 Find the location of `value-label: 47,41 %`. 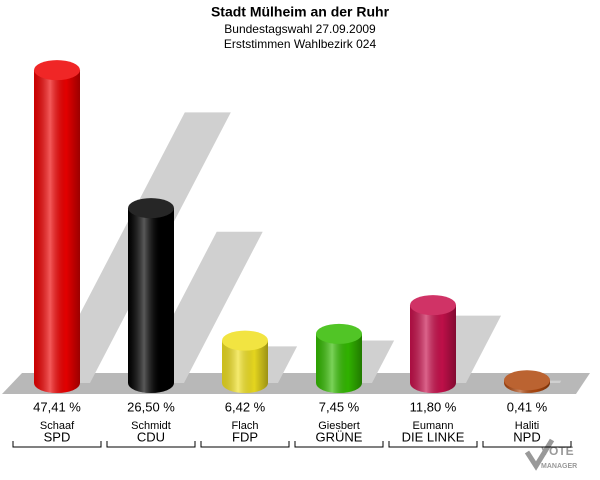

value-label: 47,41 % is located at coordinates (57, 406).